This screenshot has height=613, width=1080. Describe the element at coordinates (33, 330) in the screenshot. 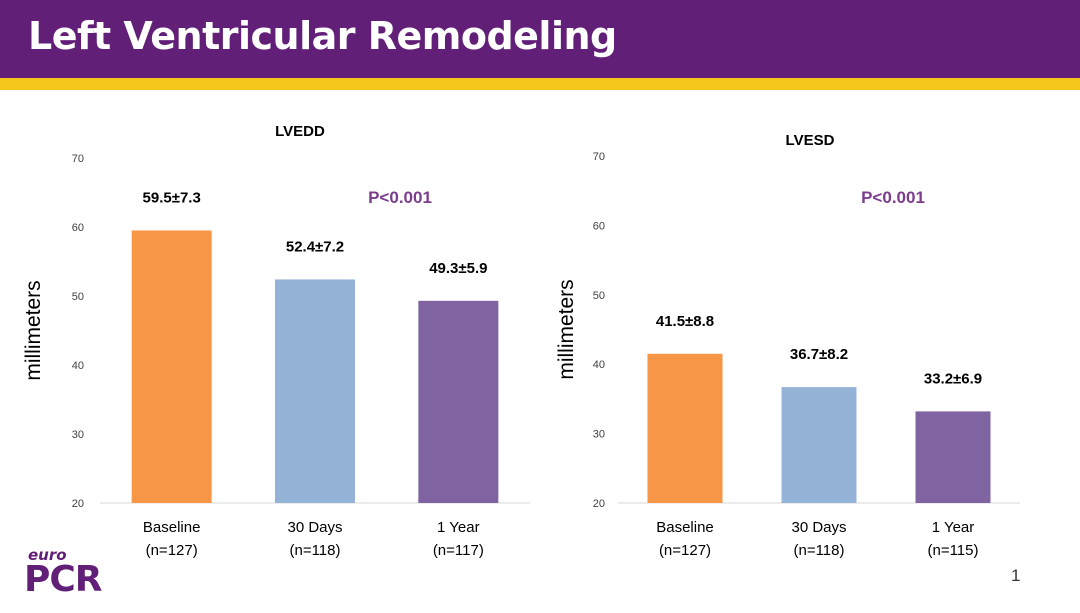

I see `lvedd-y-axis-label: millimeters` at that location.